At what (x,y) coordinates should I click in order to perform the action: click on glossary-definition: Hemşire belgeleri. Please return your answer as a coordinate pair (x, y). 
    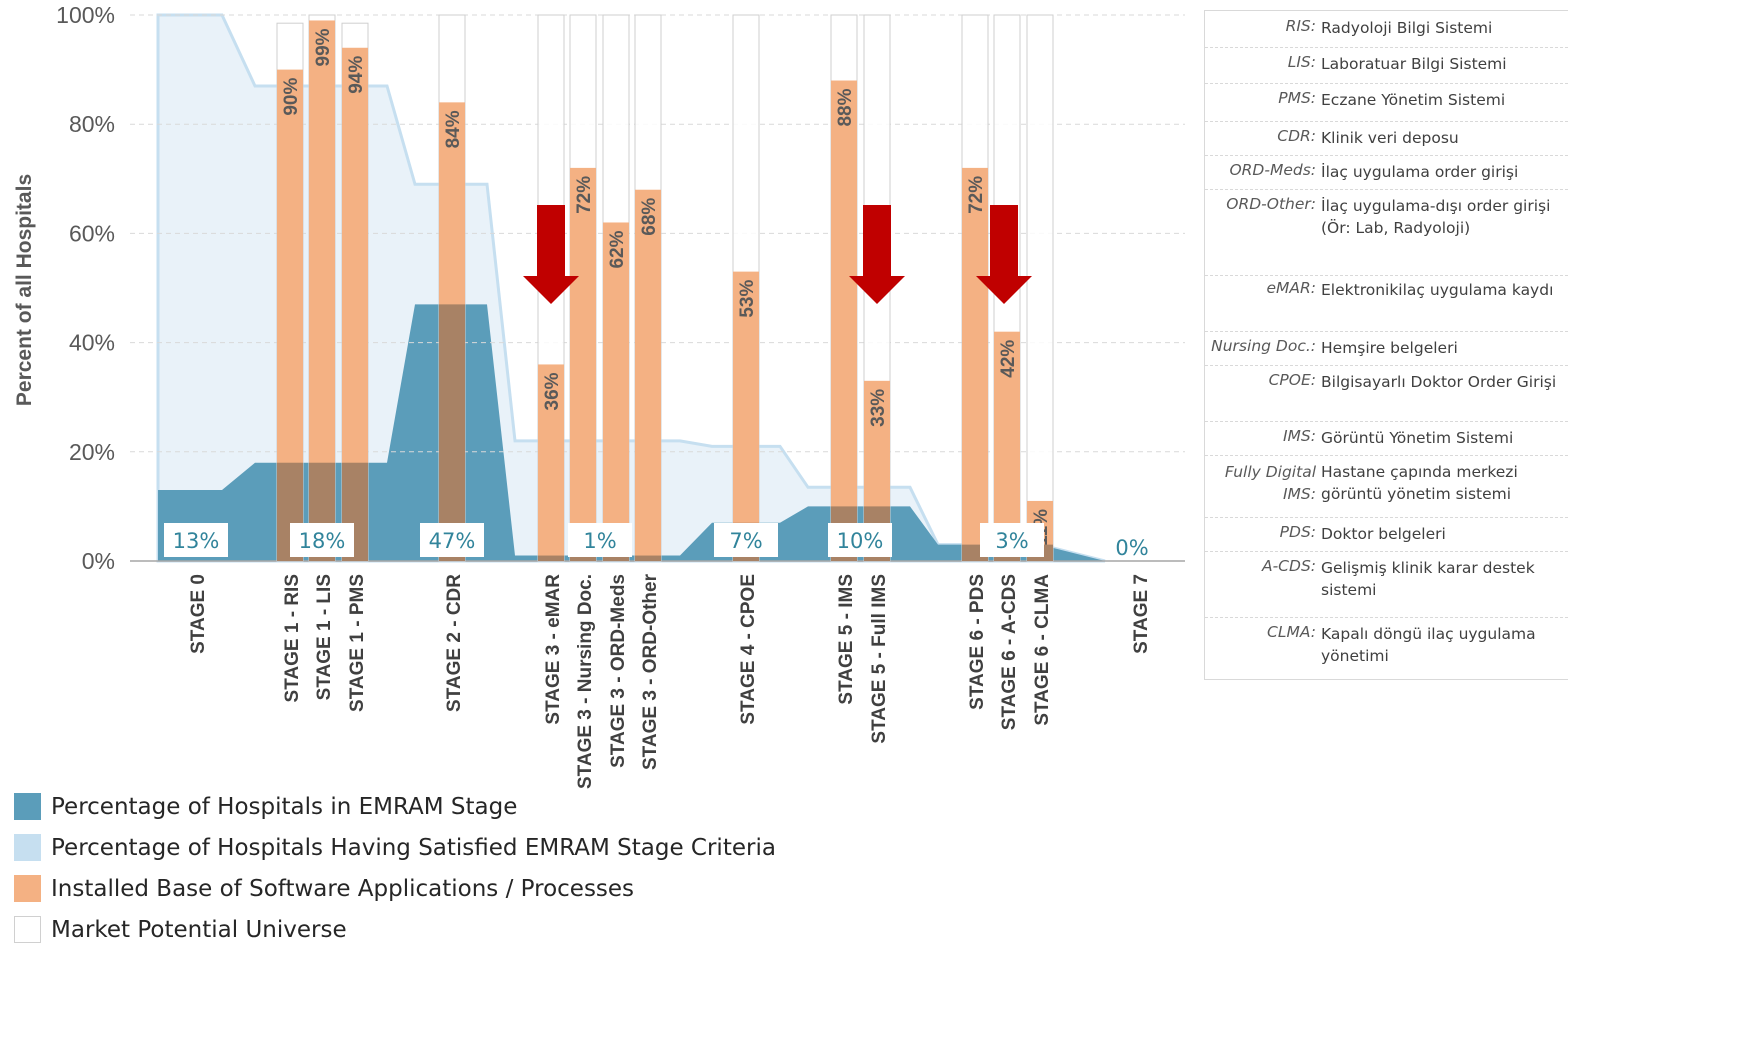
    Looking at the image, I should click on (1389, 348).